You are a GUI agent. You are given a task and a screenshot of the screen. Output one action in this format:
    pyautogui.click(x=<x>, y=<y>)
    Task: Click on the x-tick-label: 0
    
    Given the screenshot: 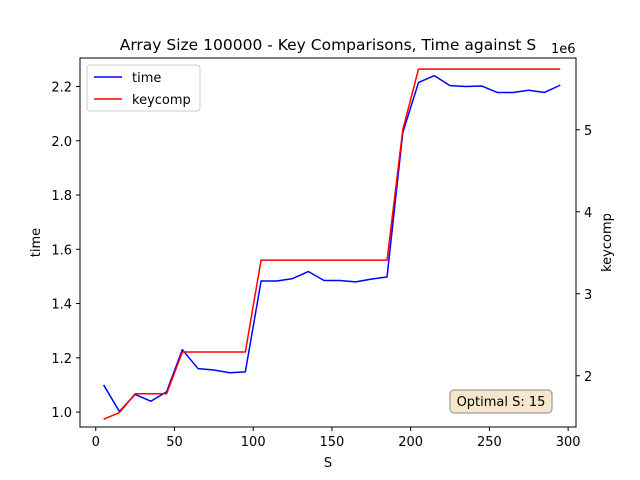 What is the action you would take?
    pyautogui.click(x=96, y=442)
    